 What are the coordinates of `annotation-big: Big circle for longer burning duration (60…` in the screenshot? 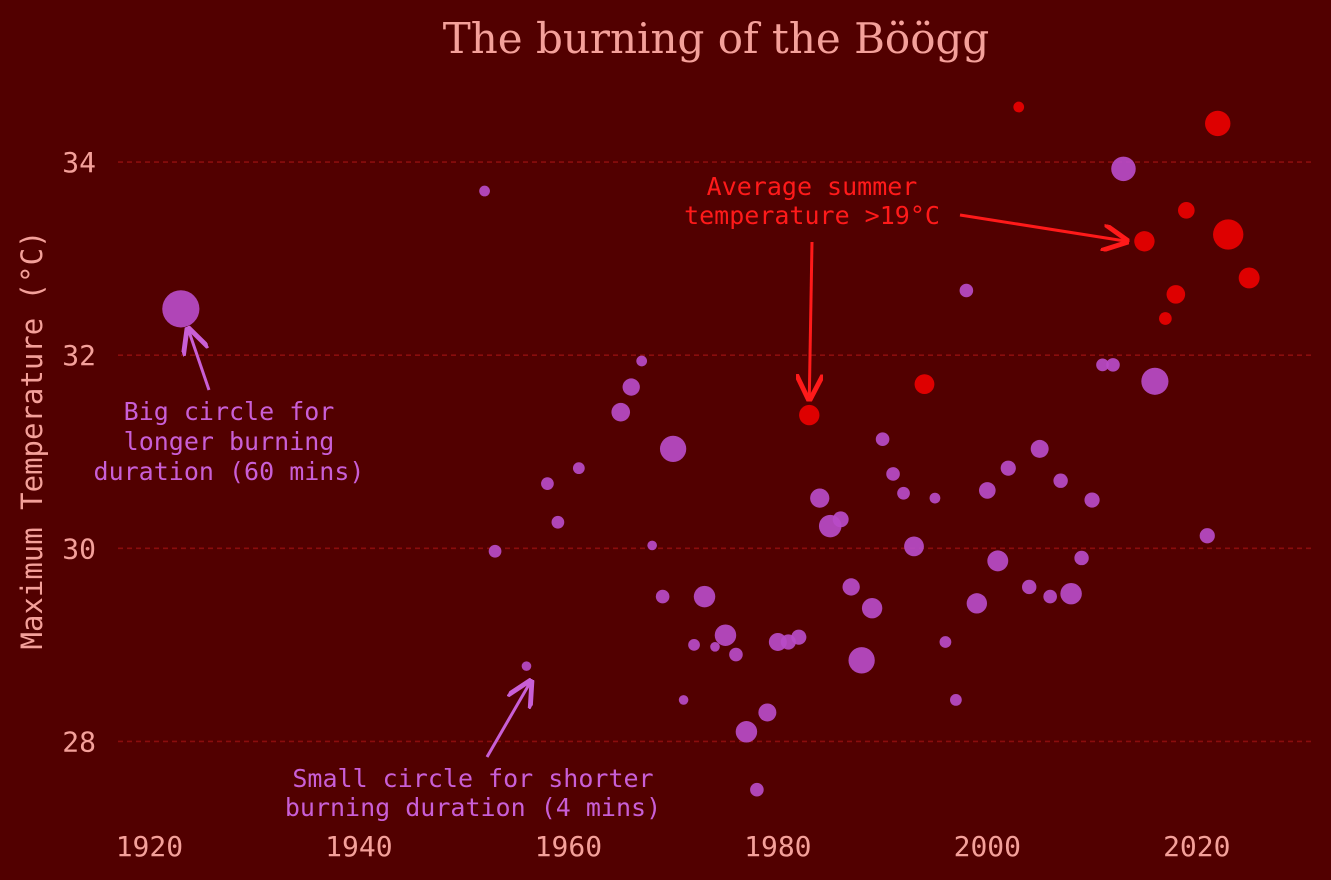 It's located at (229, 441).